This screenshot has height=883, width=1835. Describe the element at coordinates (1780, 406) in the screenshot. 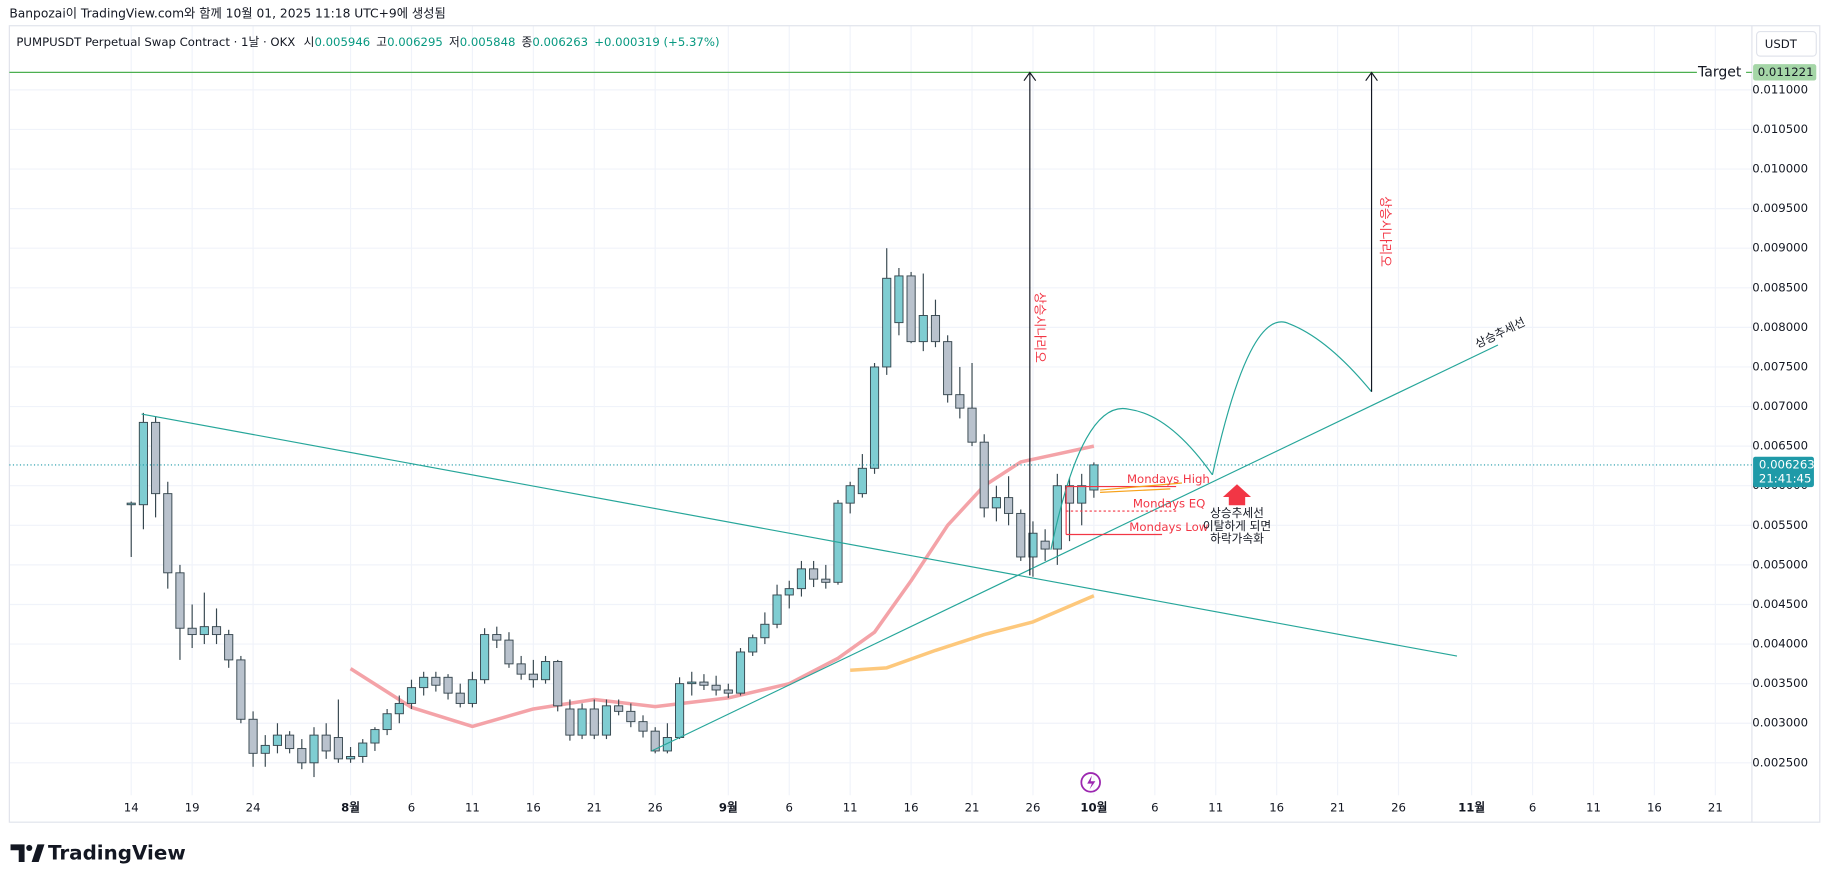

I see `y-tick-label: 0.007000` at that location.